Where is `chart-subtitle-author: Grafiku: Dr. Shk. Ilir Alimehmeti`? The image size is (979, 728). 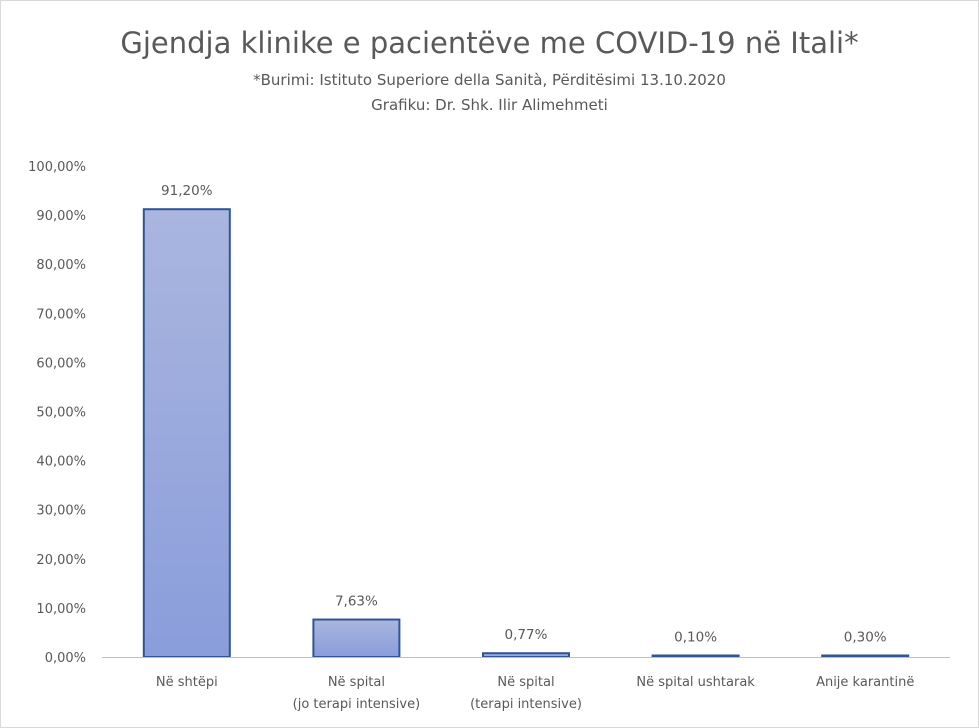 chart-subtitle-author: Grafiku: Dr. Shk. Ilir Alimehmeti is located at coordinates (489, 105).